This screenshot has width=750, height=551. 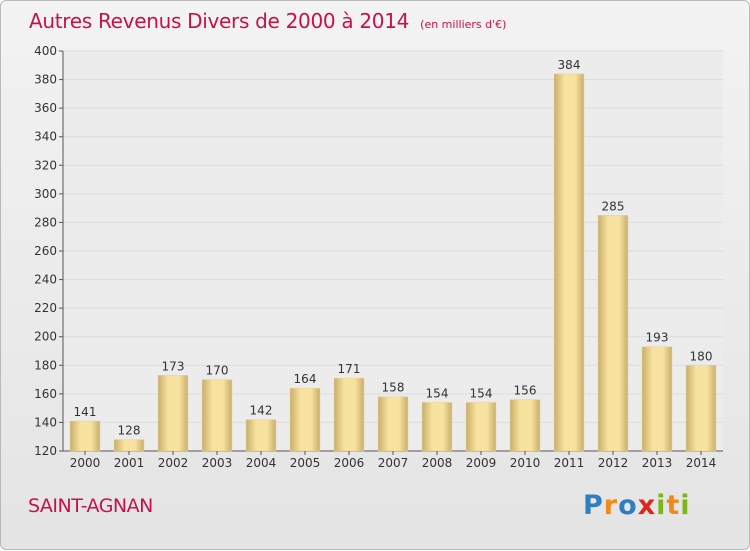 What do you see at coordinates (701, 356) in the screenshot?
I see `data-label: 180` at bounding box center [701, 356].